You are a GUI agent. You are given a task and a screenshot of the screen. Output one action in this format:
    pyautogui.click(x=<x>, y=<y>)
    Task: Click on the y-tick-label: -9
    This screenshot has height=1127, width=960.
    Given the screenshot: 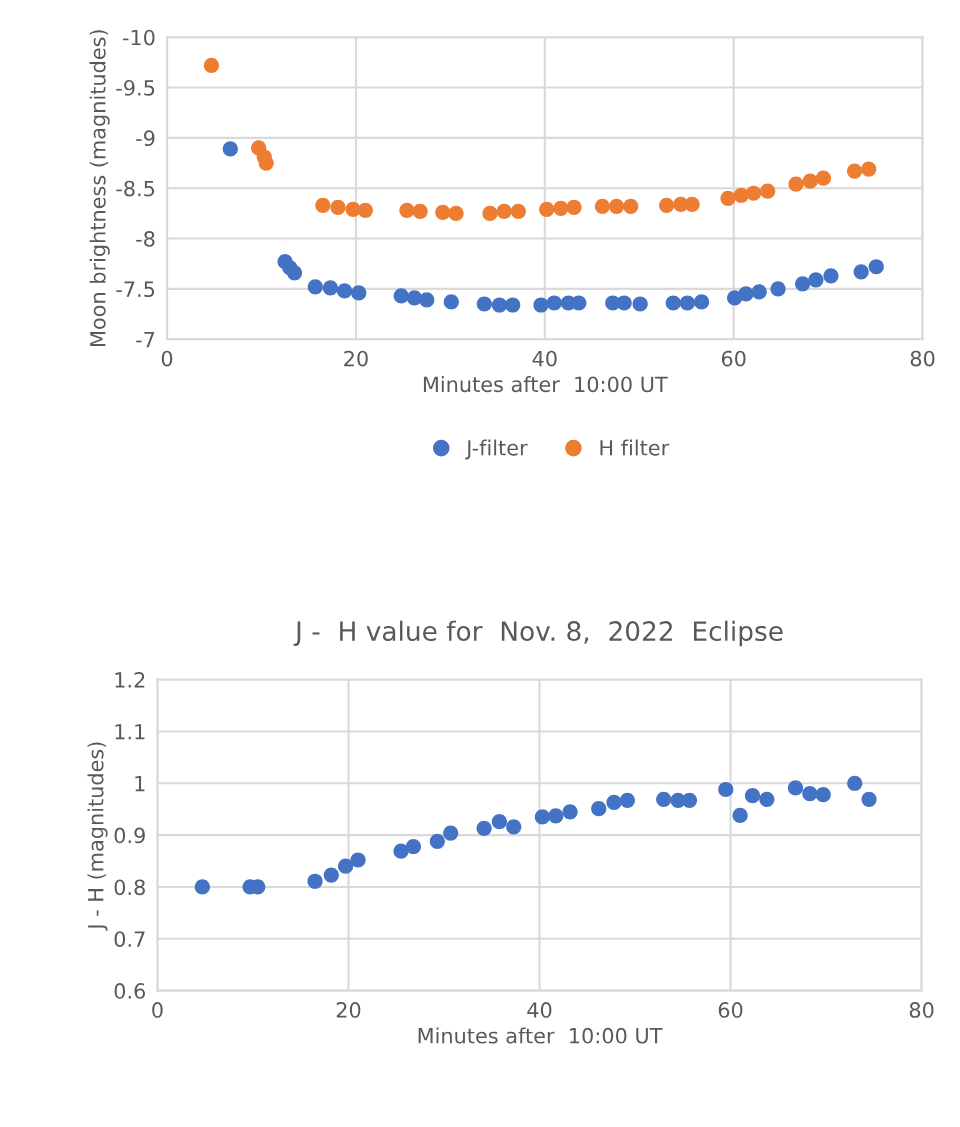 What is the action you would take?
    pyautogui.click(x=145, y=138)
    